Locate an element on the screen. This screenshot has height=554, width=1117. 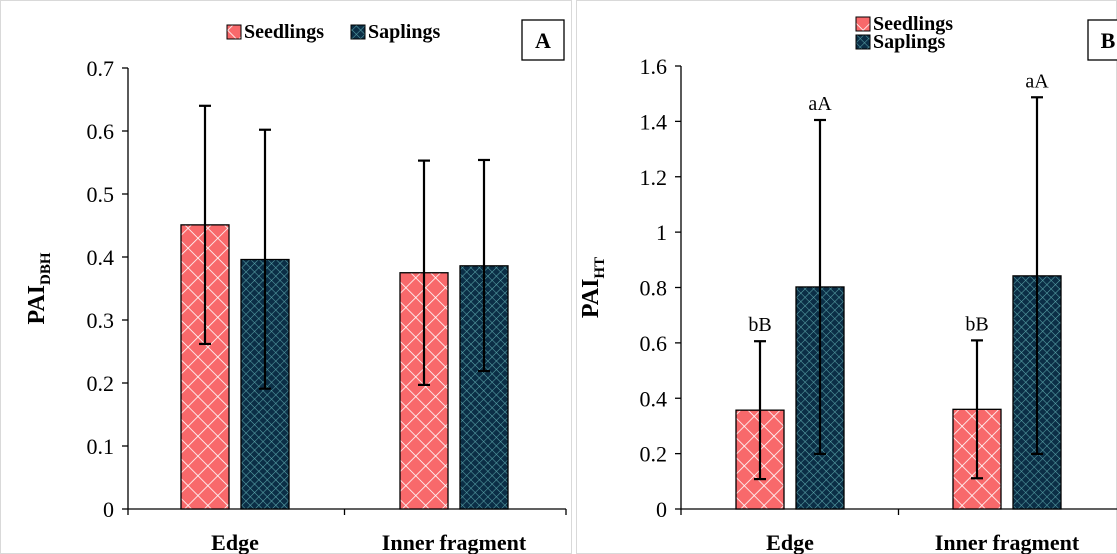
y-axis-title: PAIDBH is located at coordinates (39, 288).